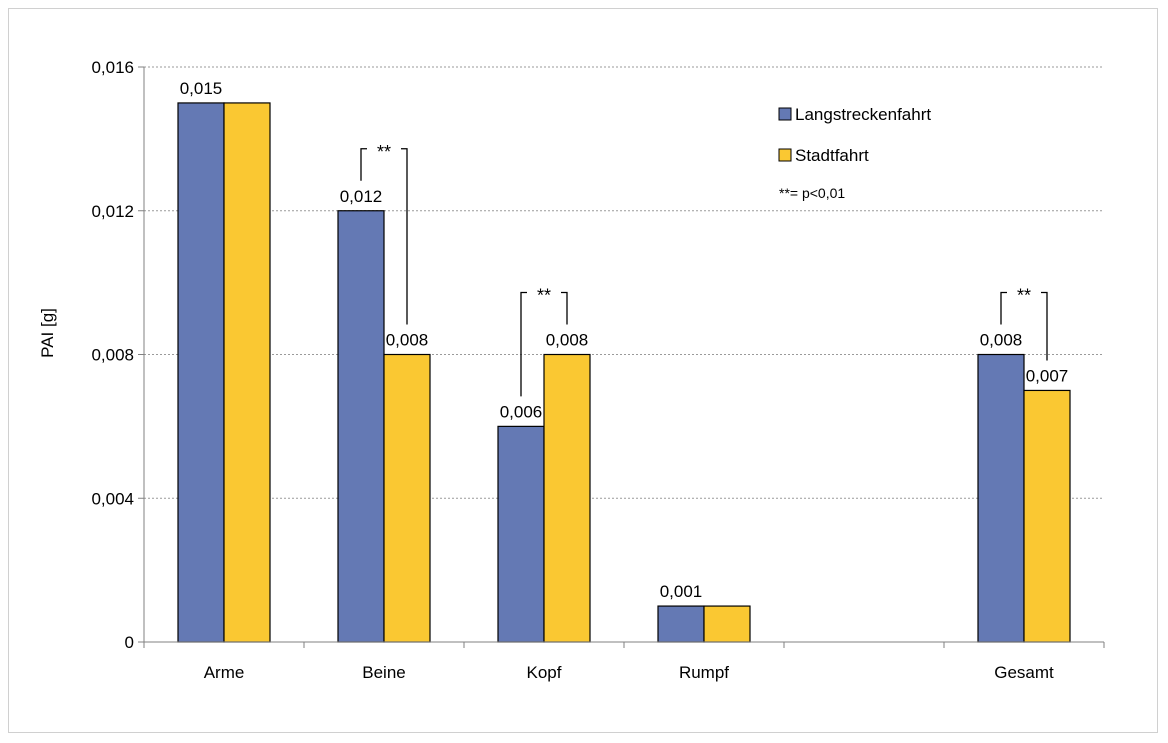 The image size is (1168, 743). What do you see at coordinates (224, 672) in the screenshot?
I see `x-tick-label: Arme` at bounding box center [224, 672].